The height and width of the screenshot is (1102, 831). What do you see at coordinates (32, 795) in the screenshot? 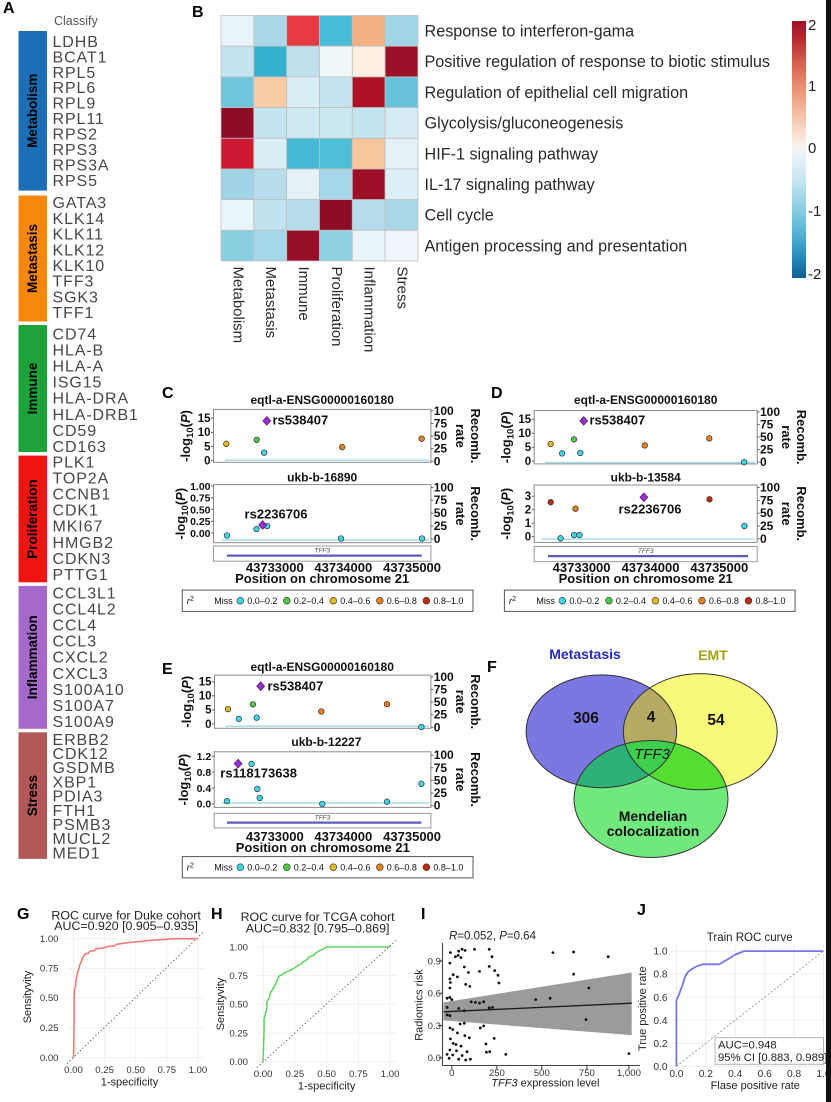
I see `svg-text: Stress` at bounding box center [32, 795].